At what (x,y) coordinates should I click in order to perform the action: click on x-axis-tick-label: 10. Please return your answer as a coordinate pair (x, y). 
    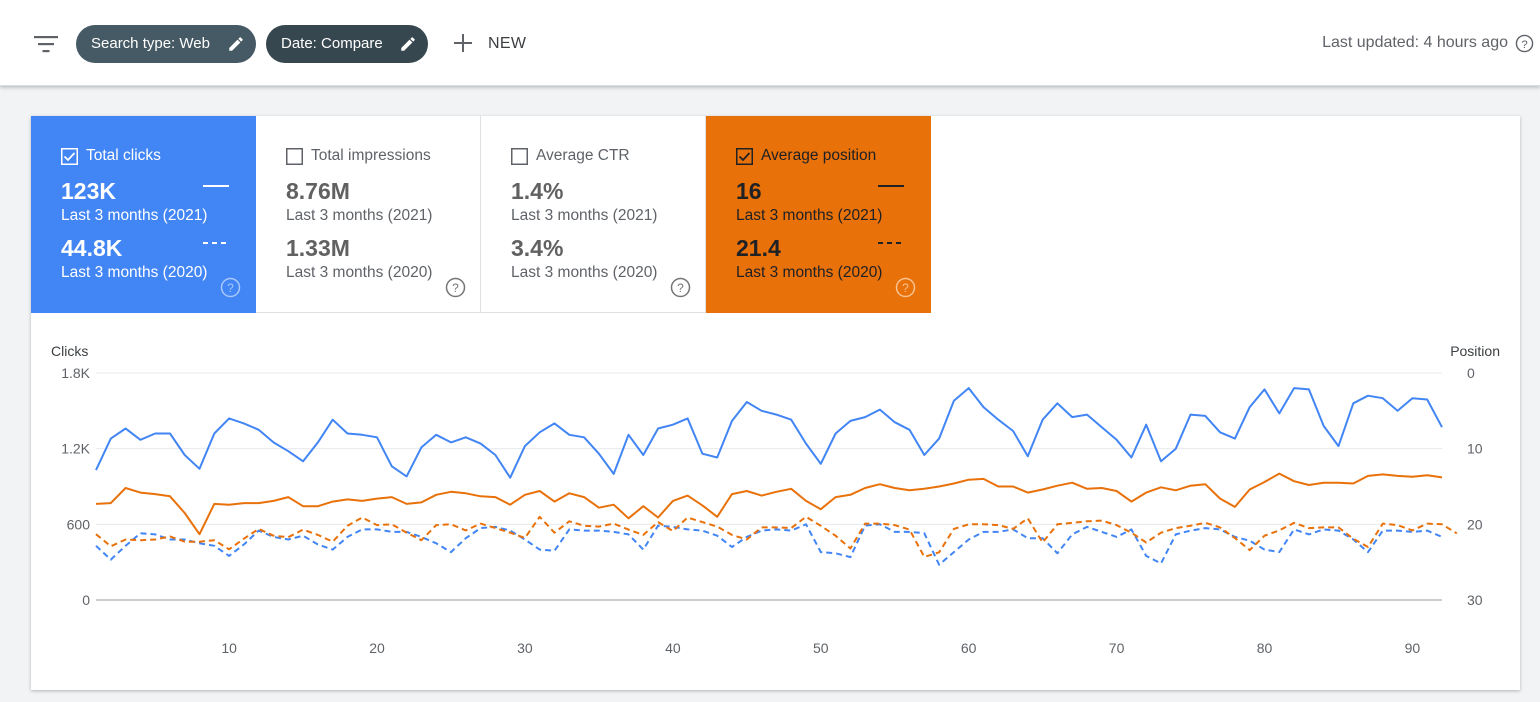
    Looking at the image, I should click on (229, 648).